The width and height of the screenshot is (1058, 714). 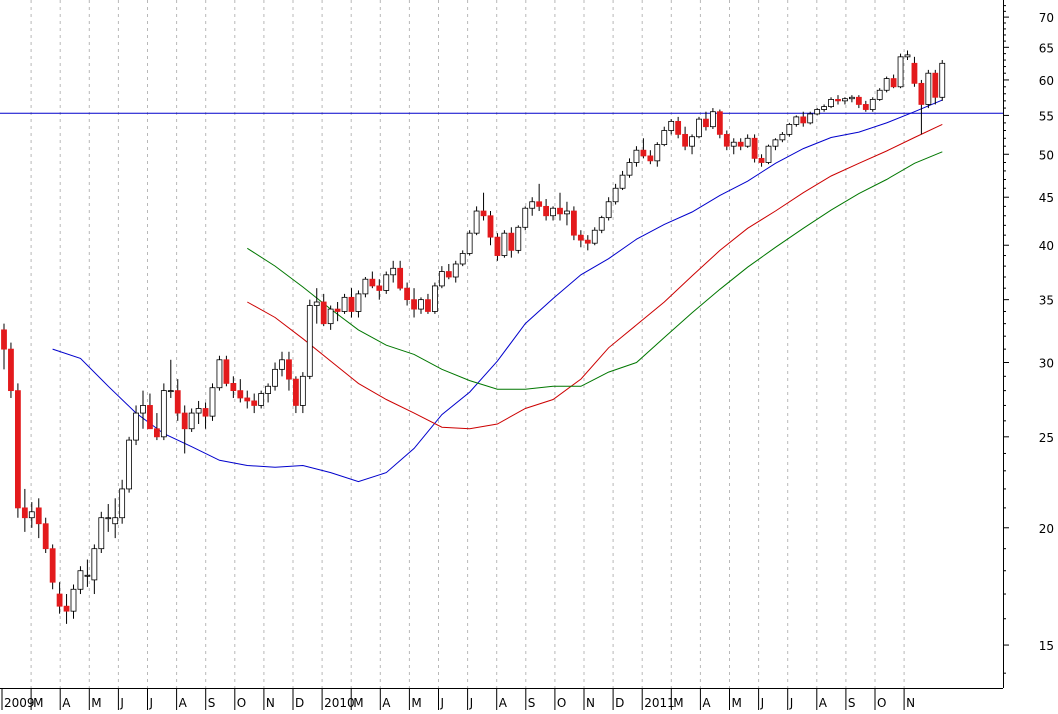 I want to click on x-tick-label: N, so click(x=270, y=703).